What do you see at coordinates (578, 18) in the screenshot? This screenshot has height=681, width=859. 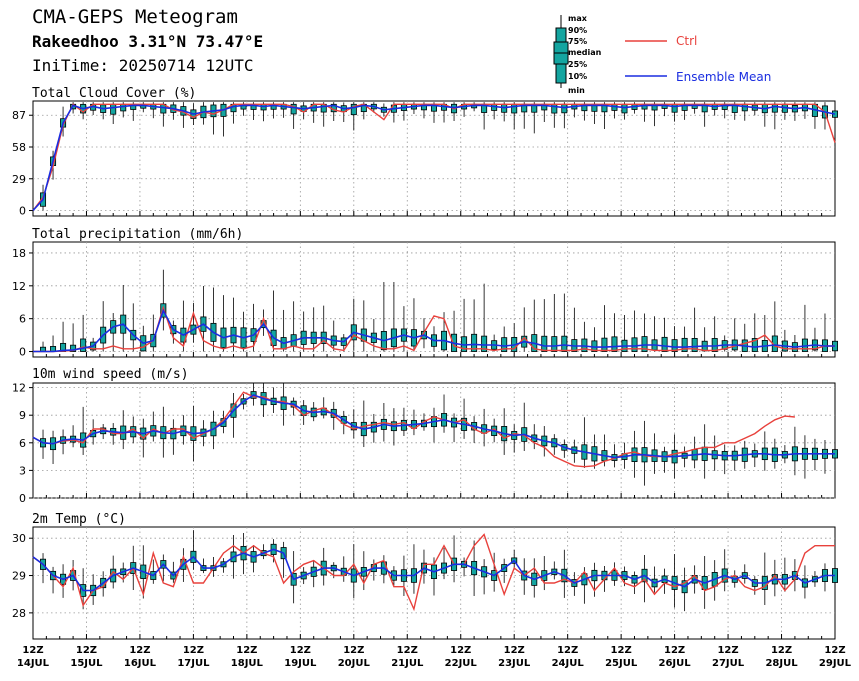 I see `legend-box-label: max` at bounding box center [578, 18].